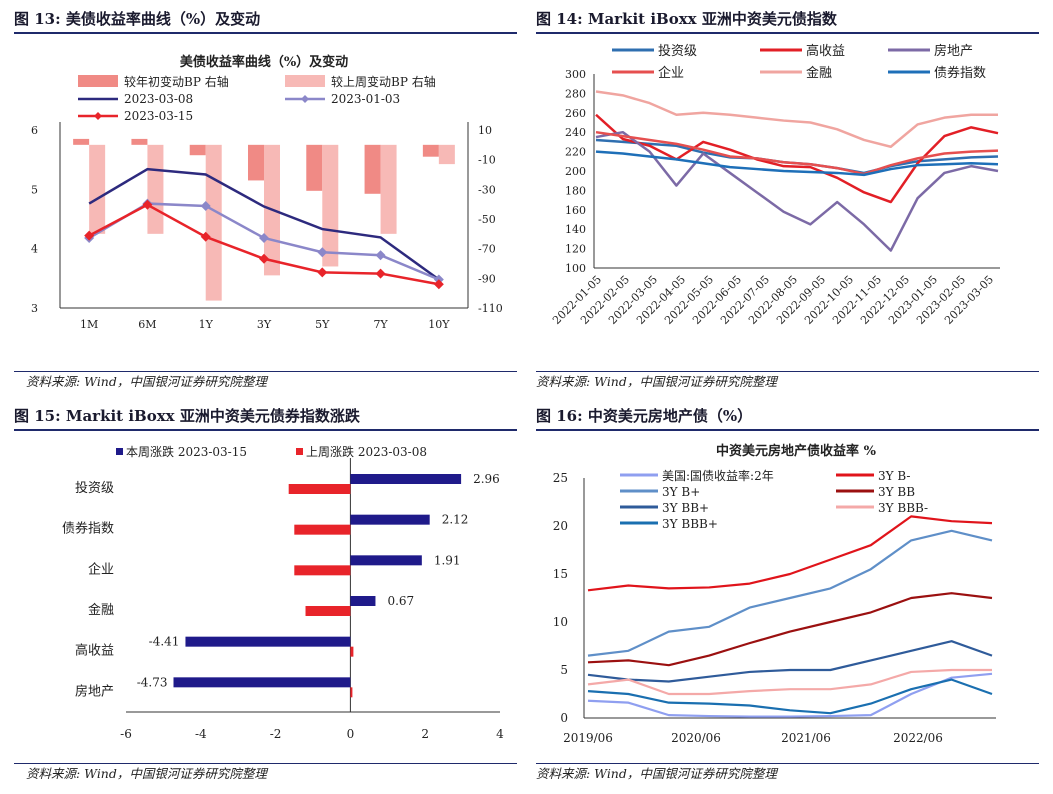 The image size is (1053, 794). Describe the element at coordinates (575, 74) in the screenshot. I see `y-tick-label: 300` at that location.